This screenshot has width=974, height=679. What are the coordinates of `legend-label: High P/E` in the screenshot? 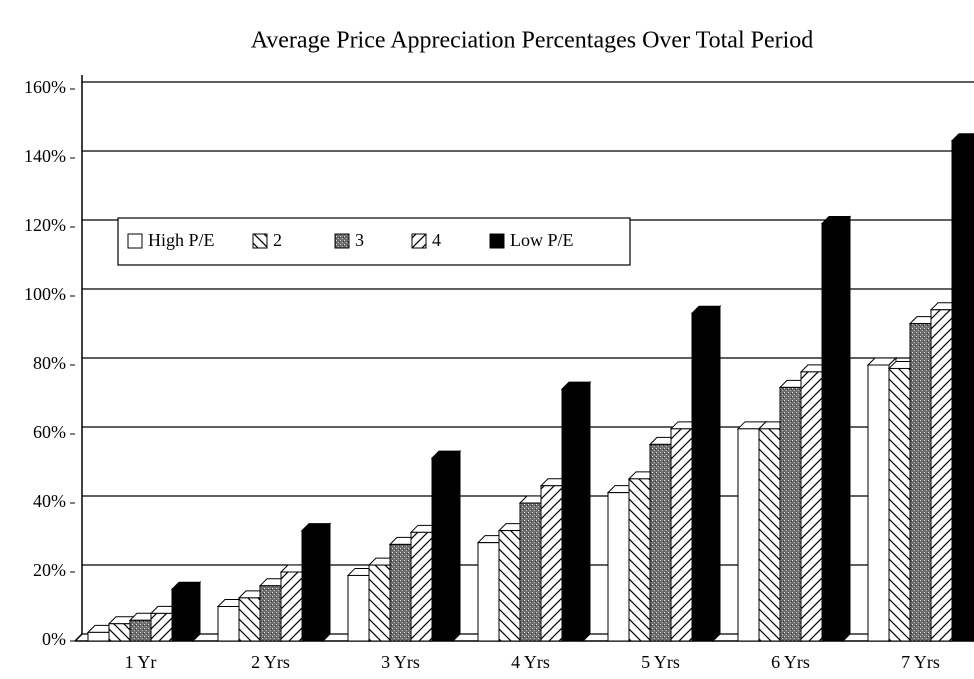 It's located at (181, 240).